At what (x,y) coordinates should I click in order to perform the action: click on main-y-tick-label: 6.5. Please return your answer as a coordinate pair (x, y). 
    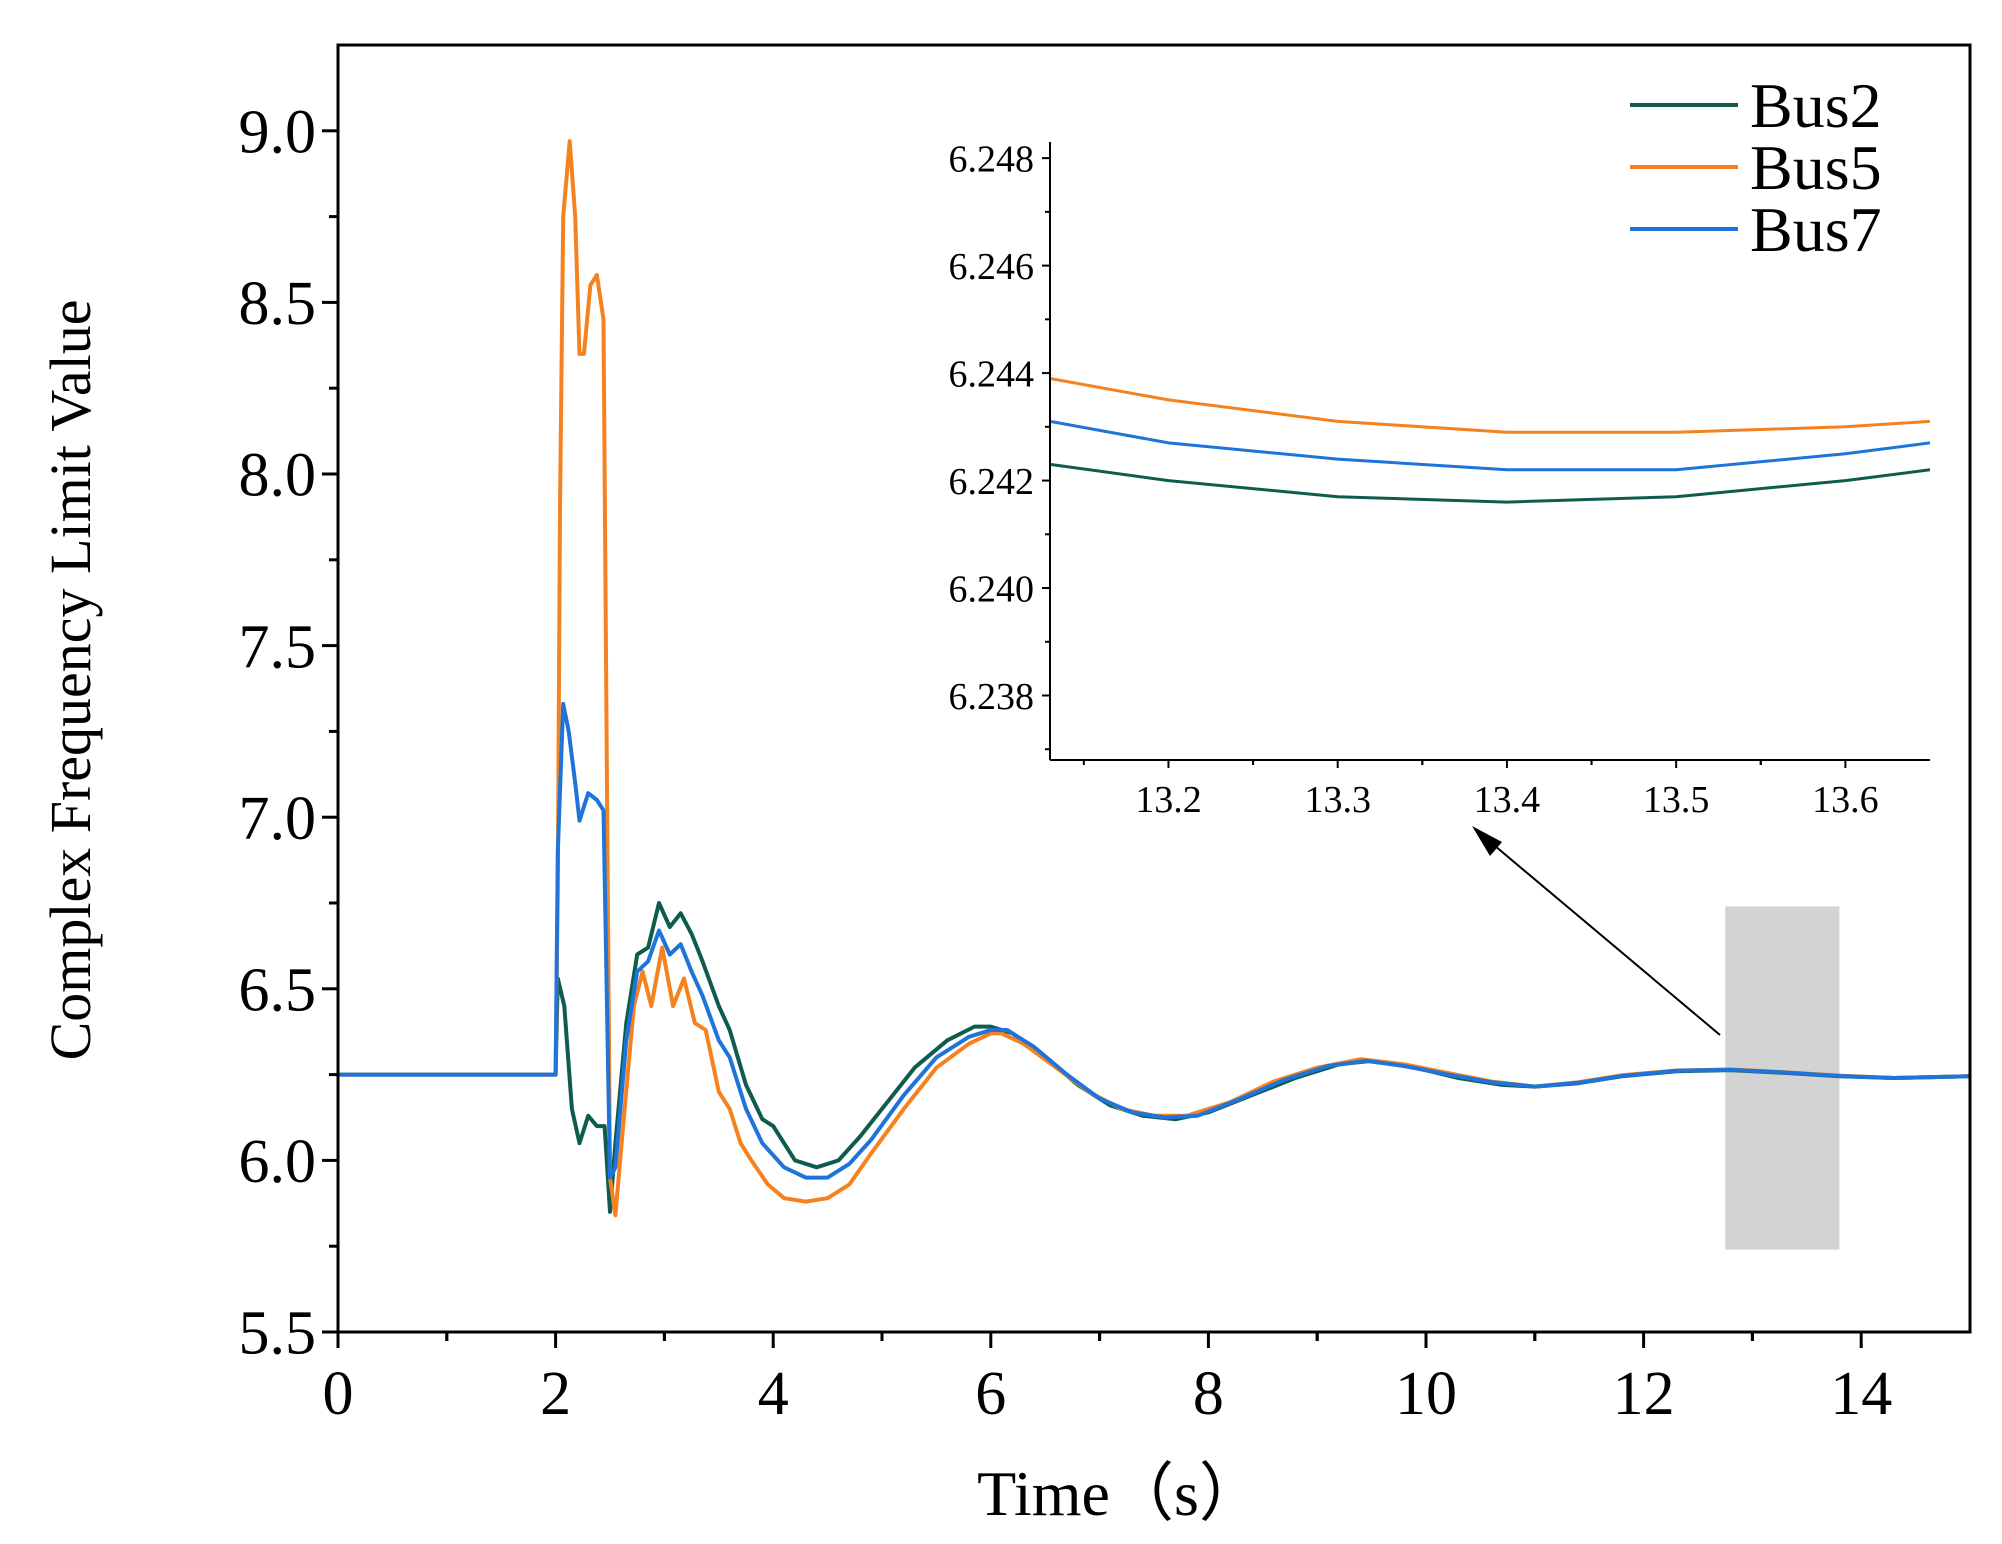
    Looking at the image, I should click on (278, 991).